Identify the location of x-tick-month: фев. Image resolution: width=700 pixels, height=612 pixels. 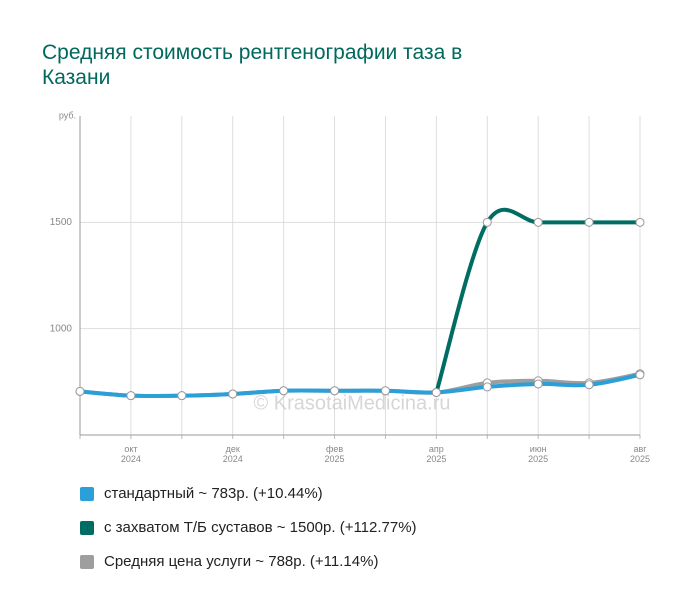
(334, 449).